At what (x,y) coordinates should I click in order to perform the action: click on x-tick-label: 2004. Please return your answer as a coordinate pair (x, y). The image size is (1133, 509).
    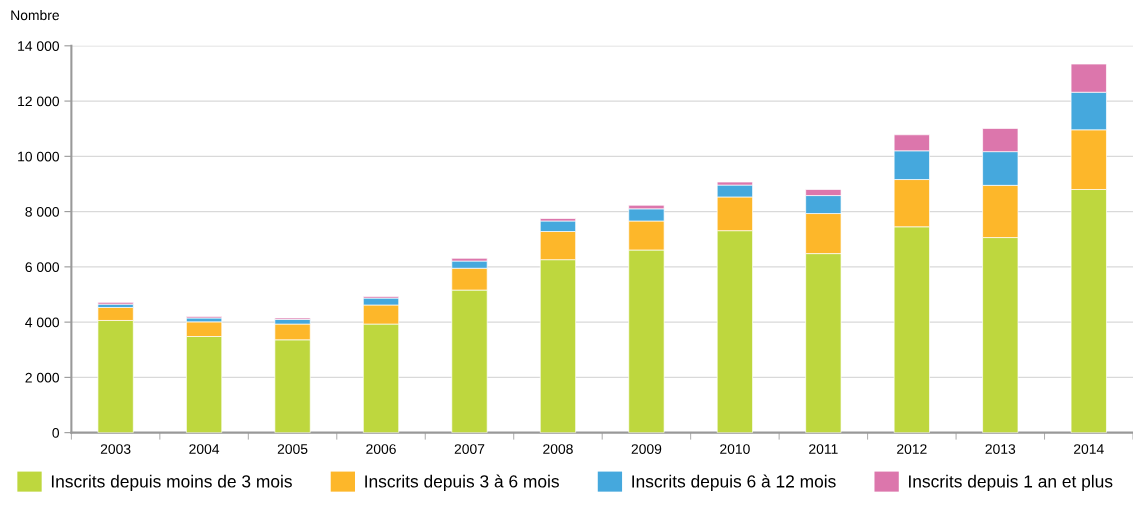
    Looking at the image, I should click on (204, 449).